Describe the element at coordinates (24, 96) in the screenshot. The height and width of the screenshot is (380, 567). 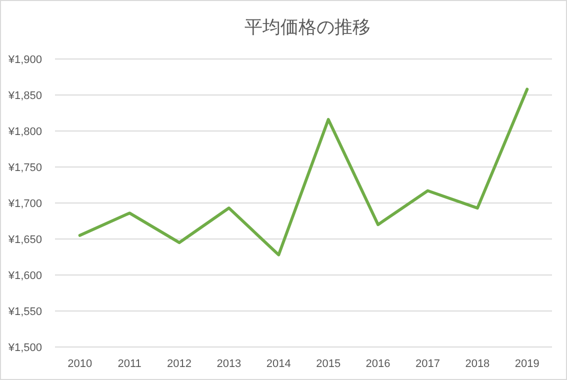
I see `y-tick-label: ¥1,850` at that location.